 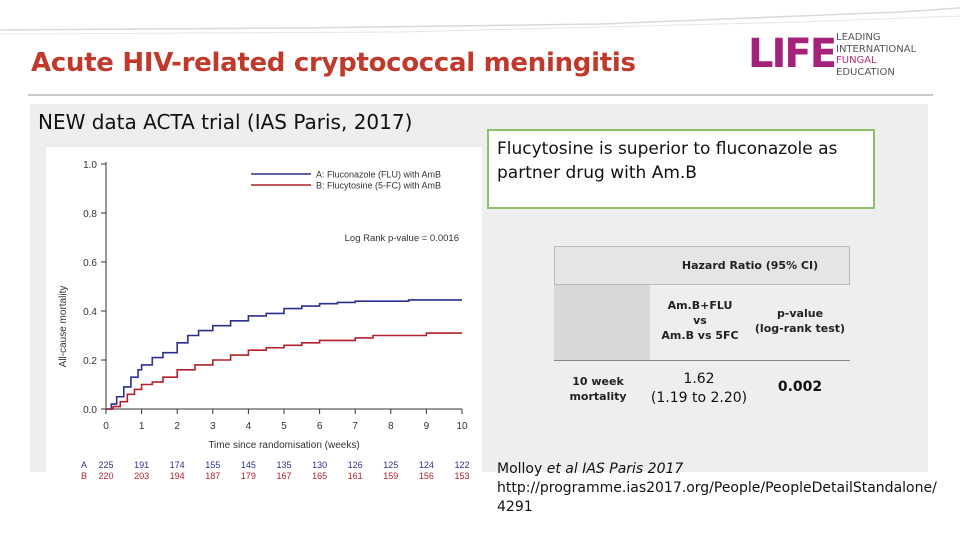 I want to click on risk-count-b: 161, so click(x=355, y=476).